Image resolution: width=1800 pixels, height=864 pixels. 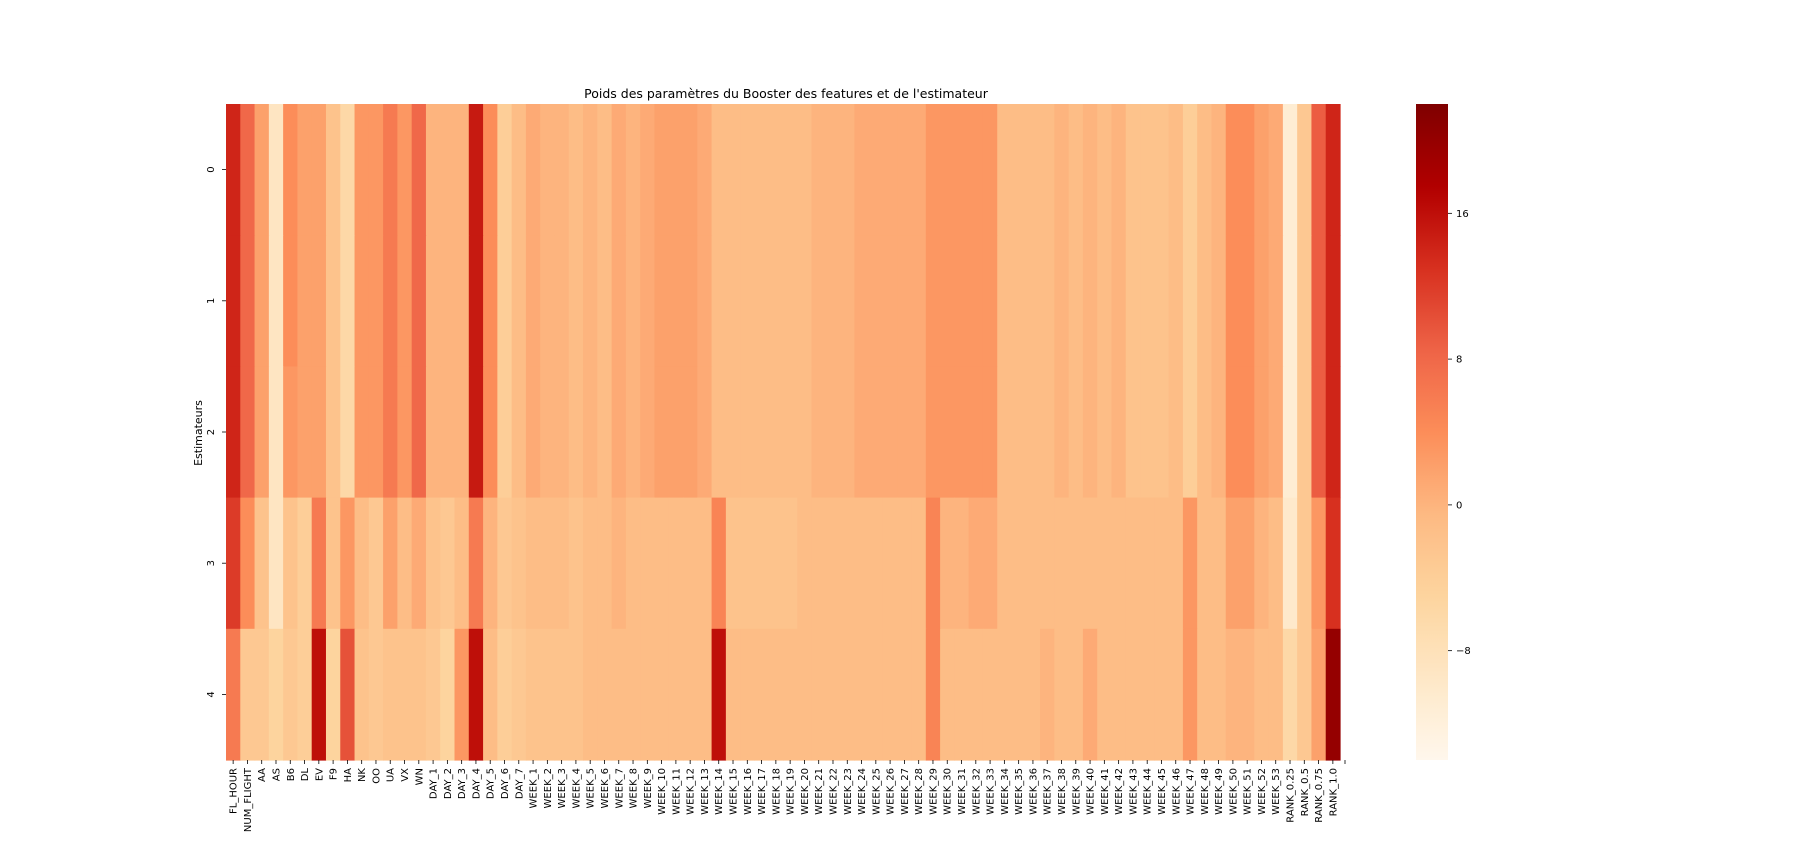 I want to click on y-tick-label: 4, so click(x=211, y=694).